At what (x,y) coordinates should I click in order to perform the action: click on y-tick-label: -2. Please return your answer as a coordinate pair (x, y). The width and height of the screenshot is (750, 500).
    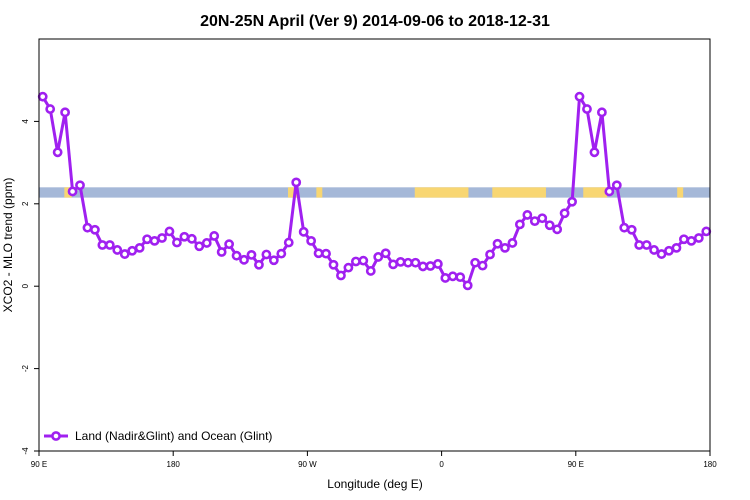
    Looking at the image, I should click on (25, 368).